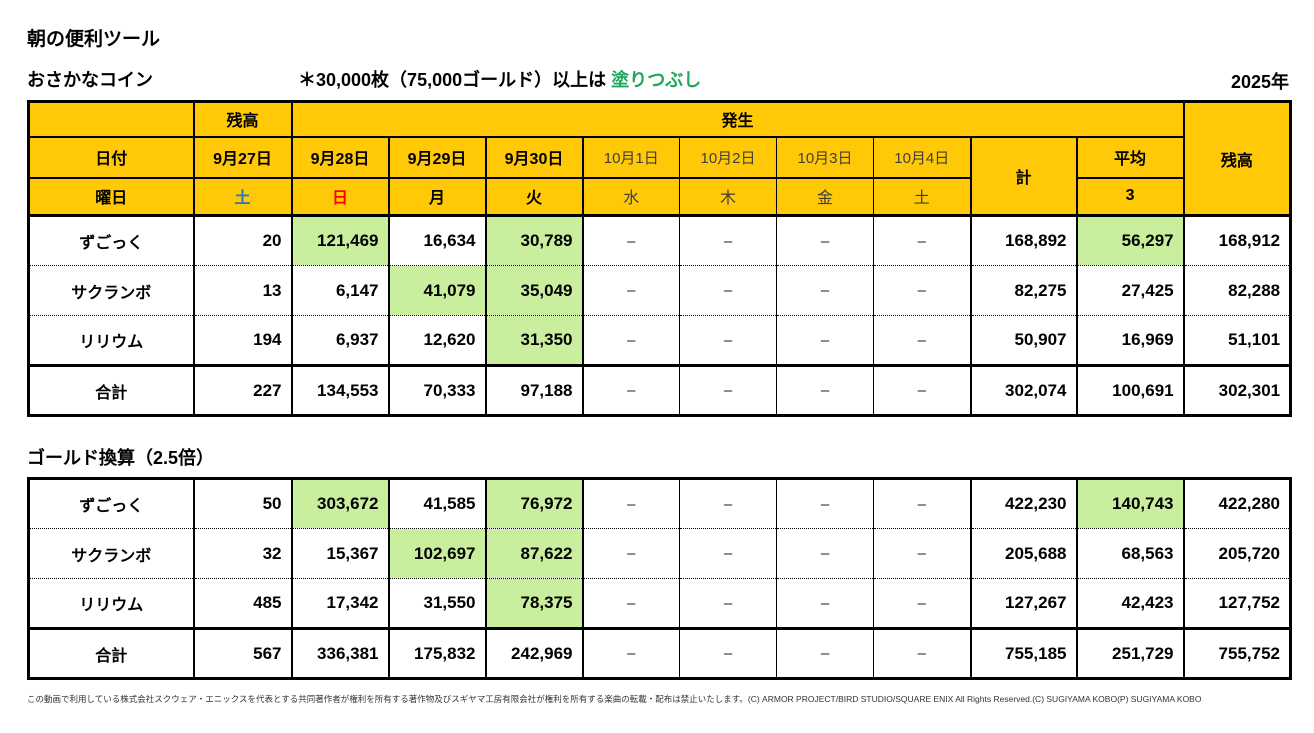 Image resolution: width=1314 pixels, height=733 pixels. Describe the element at coordinates (1236, 290) in the screenshot. I see `balance-end-cell: 82,288` at that location.